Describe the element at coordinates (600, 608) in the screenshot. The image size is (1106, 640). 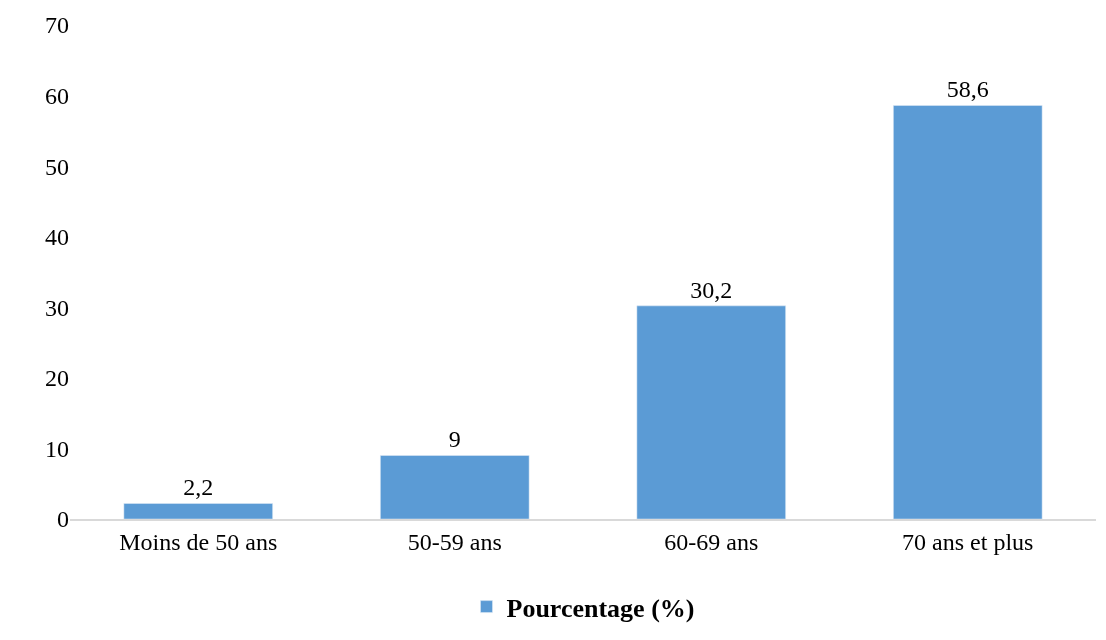
I see `legend-label: Pourcentage (%)` at that location.